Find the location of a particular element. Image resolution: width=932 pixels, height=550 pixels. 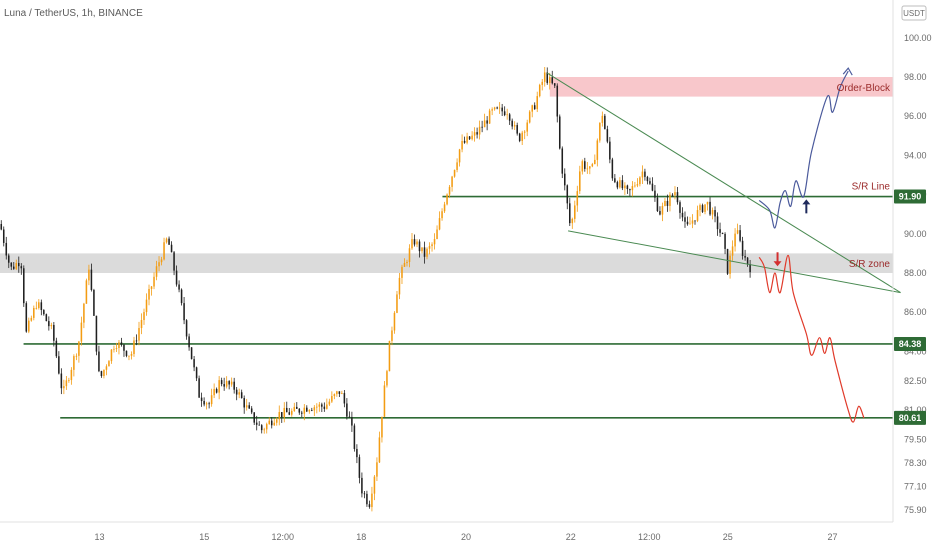

sr-line-label: S/R Line is located at coordinates (871, 187).